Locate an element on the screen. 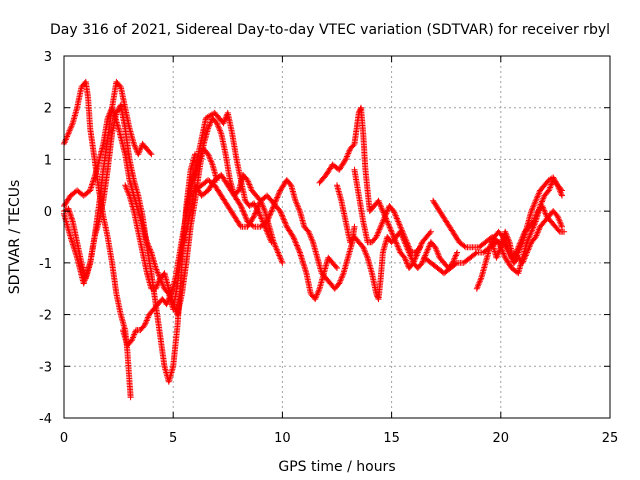  x-tick-label: 5 is located at coordinates (173, 438).